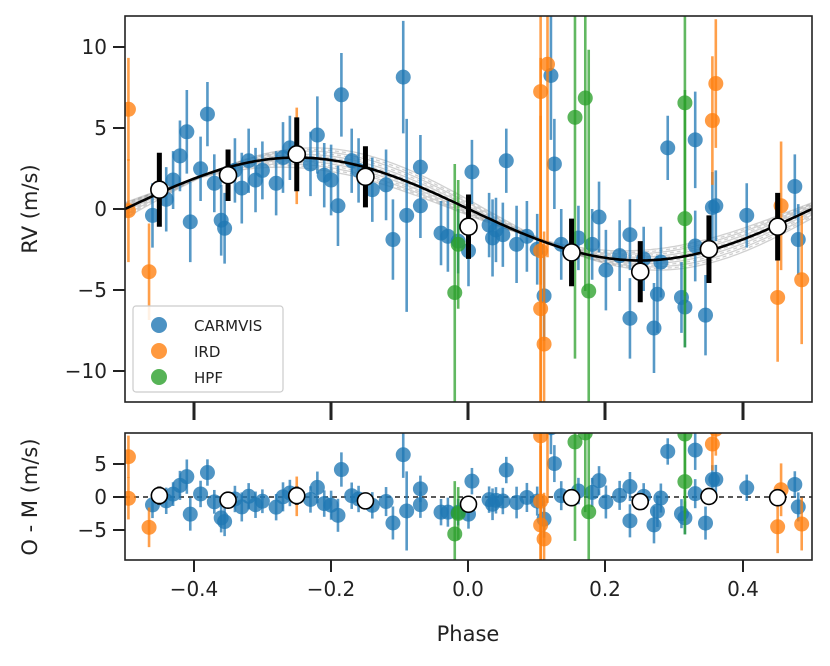 The width and height of the screenshot is (830, 666). I want to click on xtick-label: 0.0, so click(468, 589).